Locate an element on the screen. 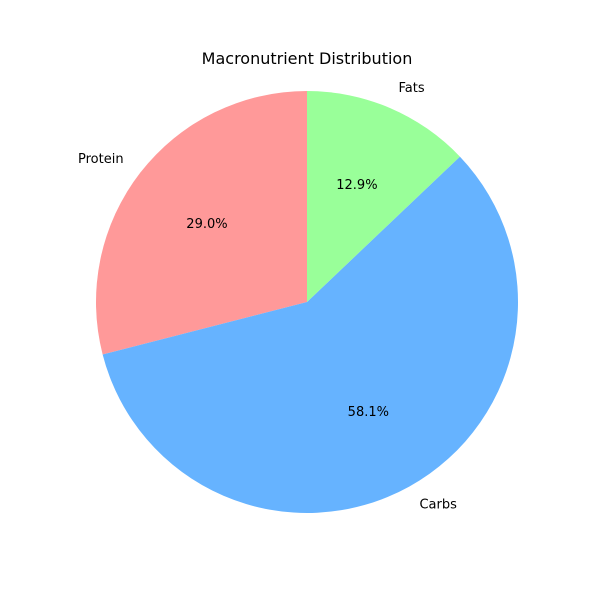 The width and height of the screenshot is (600, 600). slice-label-protein: Protein is located at coordinates (101, 159).